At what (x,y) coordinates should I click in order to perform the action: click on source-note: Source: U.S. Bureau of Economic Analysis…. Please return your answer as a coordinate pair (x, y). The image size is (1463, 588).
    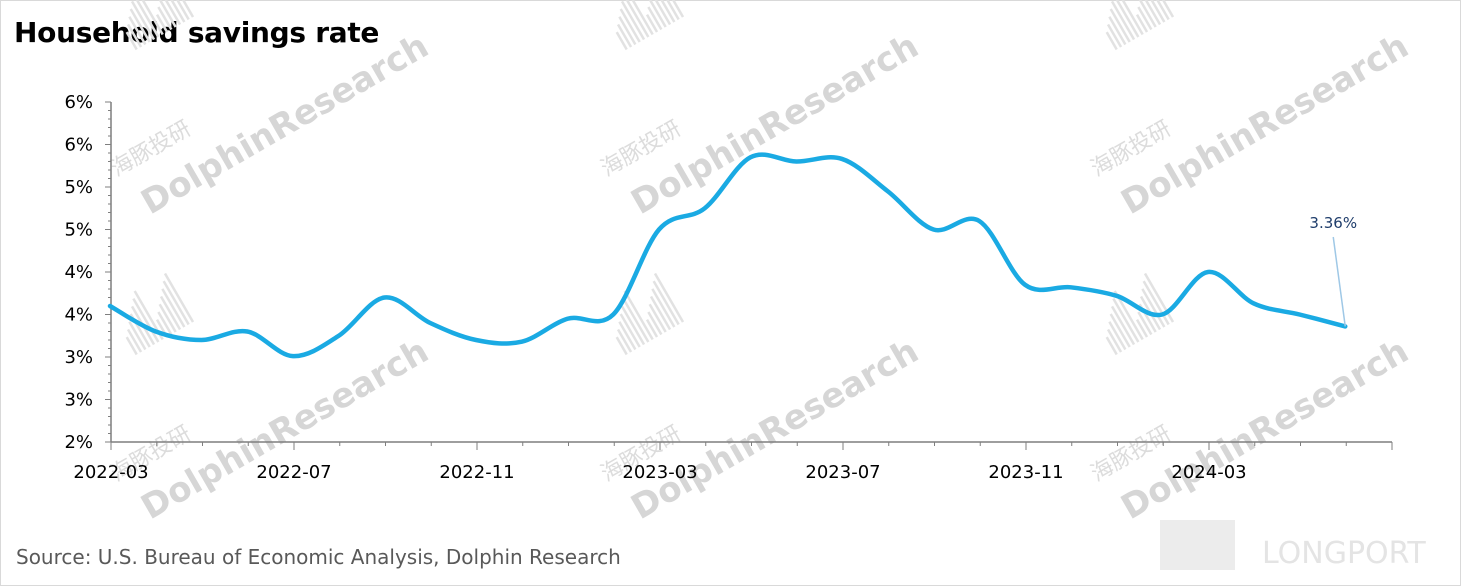
    Looking at the image, I should click on (318, 557).